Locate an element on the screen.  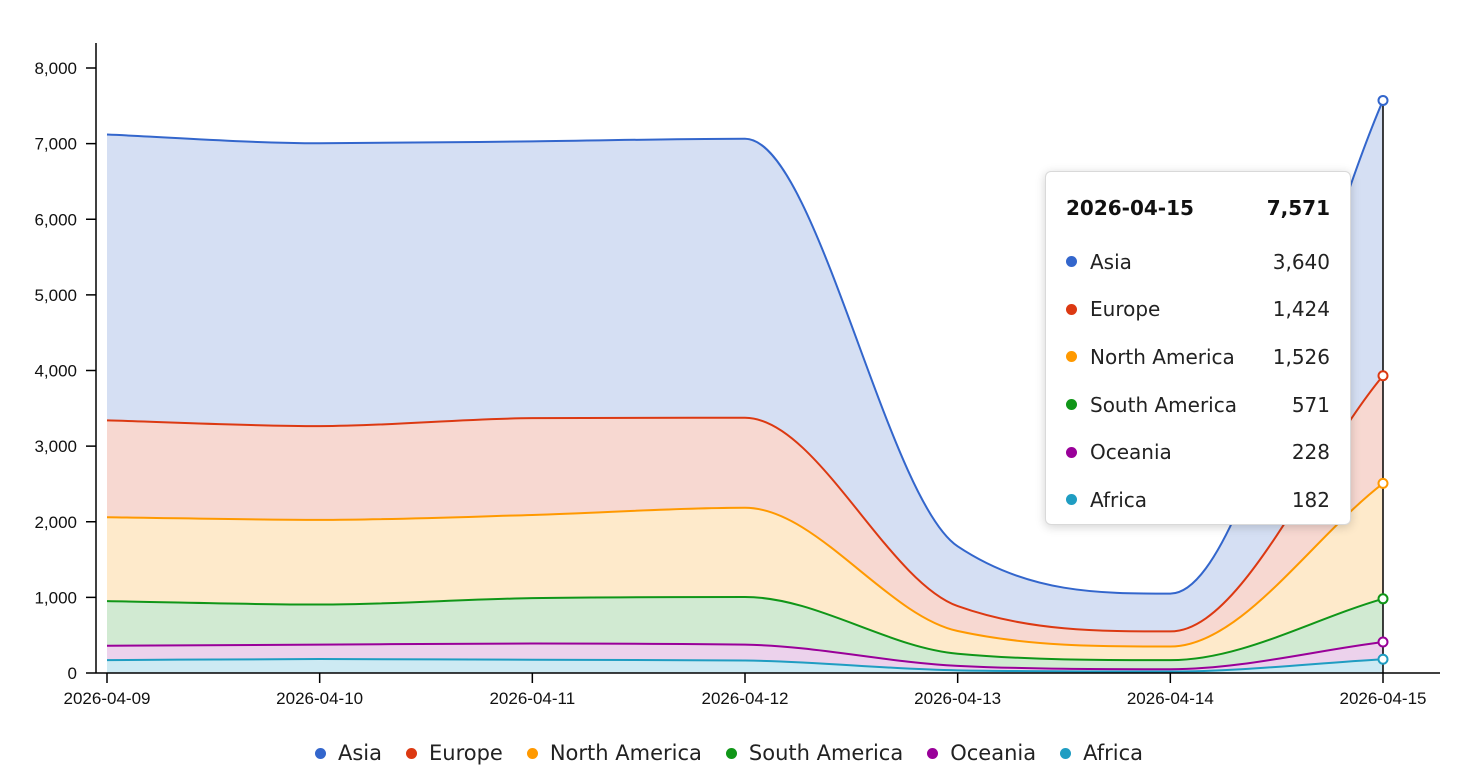
y-tick-label: 4,000 is located at coordinates (55, 371).